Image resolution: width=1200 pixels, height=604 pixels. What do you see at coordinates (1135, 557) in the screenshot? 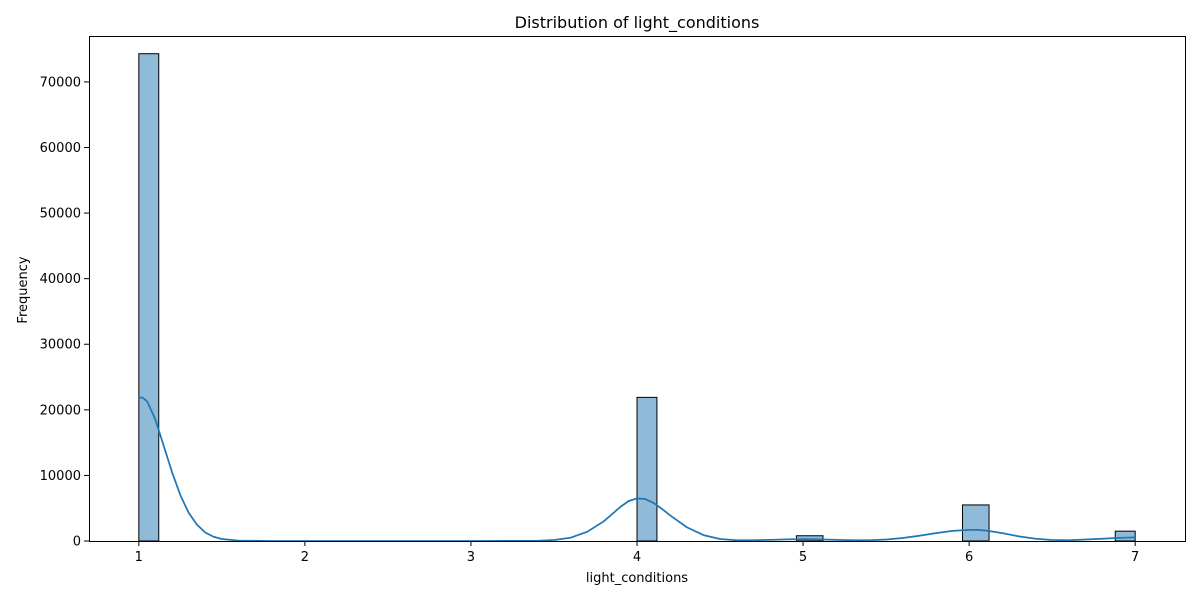
I see `x-tick-label: 7` at bounding box center [1135, 557].